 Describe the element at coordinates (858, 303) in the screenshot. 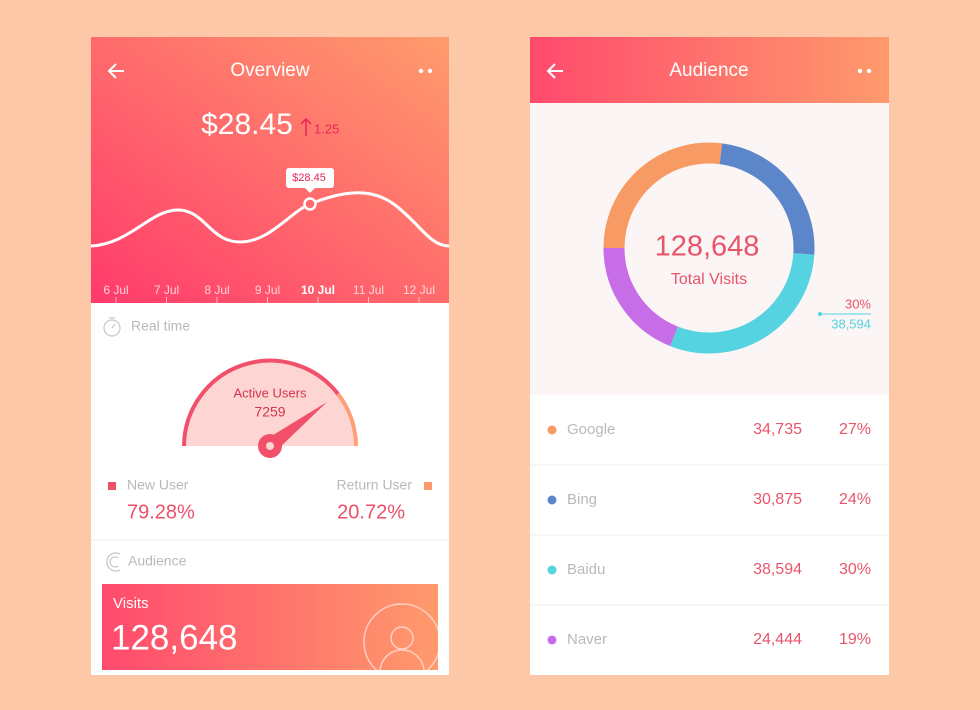

I see `callout-share: 30%` at that location.